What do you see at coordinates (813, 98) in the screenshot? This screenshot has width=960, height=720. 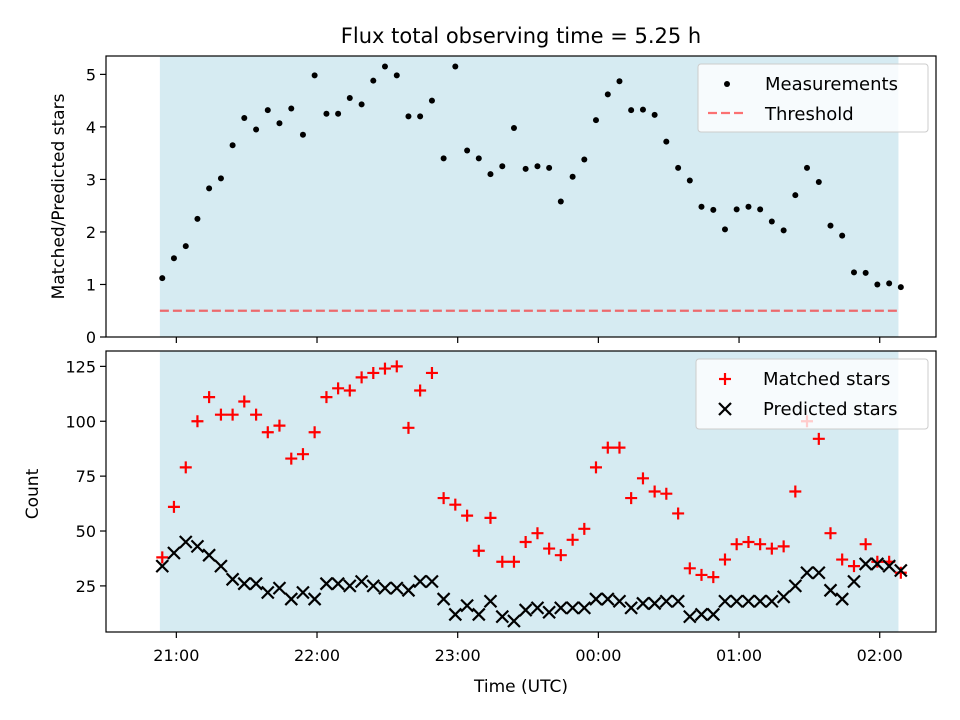 I see `top-legend: Measurements Threshold` at bounding box center [813, 98].